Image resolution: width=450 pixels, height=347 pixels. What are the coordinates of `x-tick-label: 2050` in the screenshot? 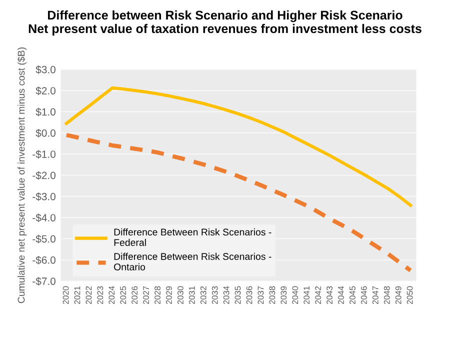 It's located at (409, 295).